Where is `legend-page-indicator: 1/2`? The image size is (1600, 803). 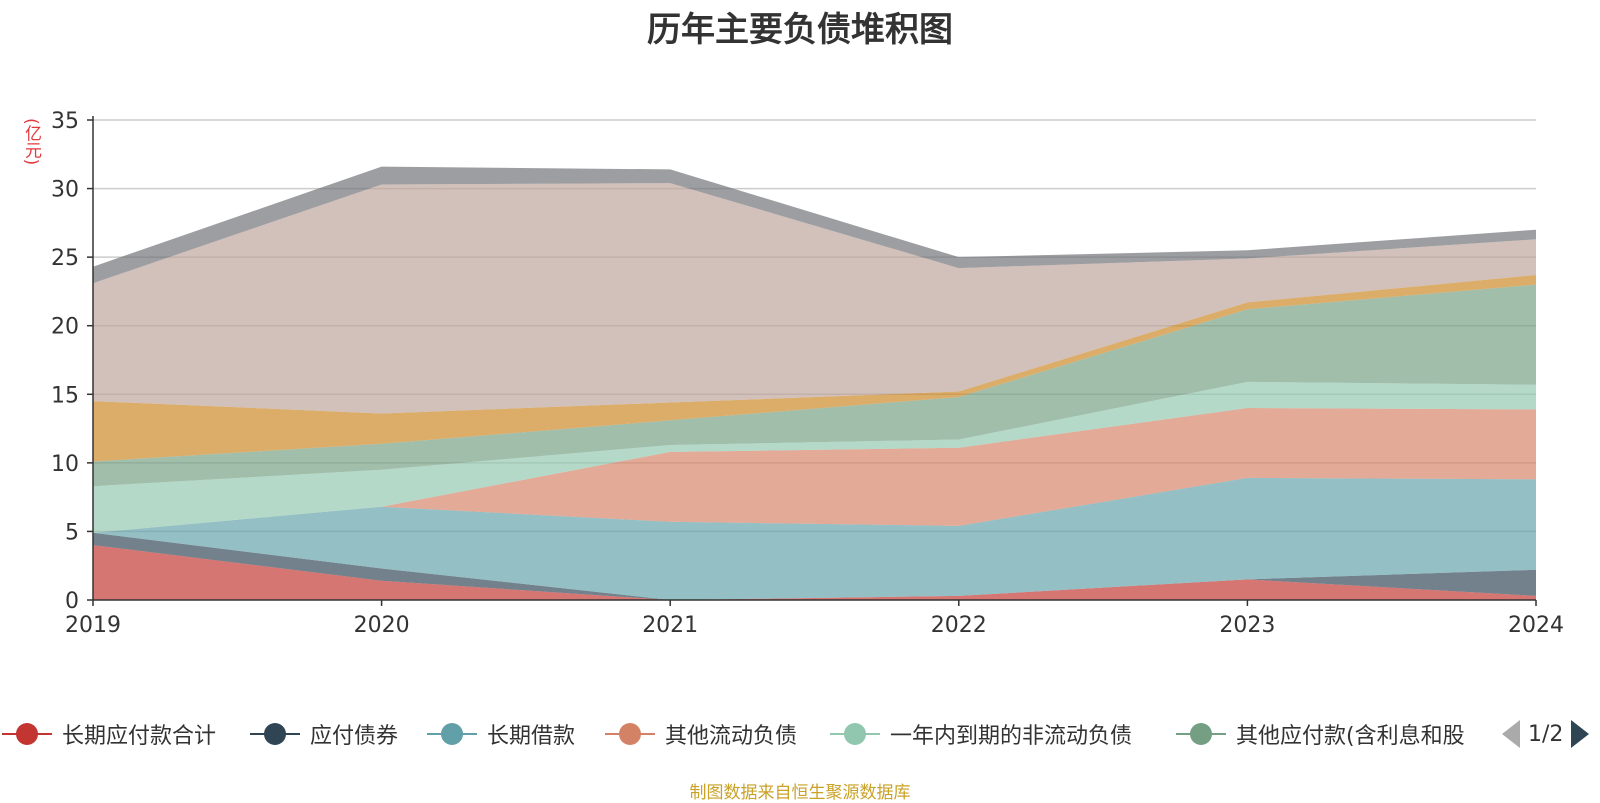
legend-page-indicator: 1/2 is located at coordinates (1546, 734).